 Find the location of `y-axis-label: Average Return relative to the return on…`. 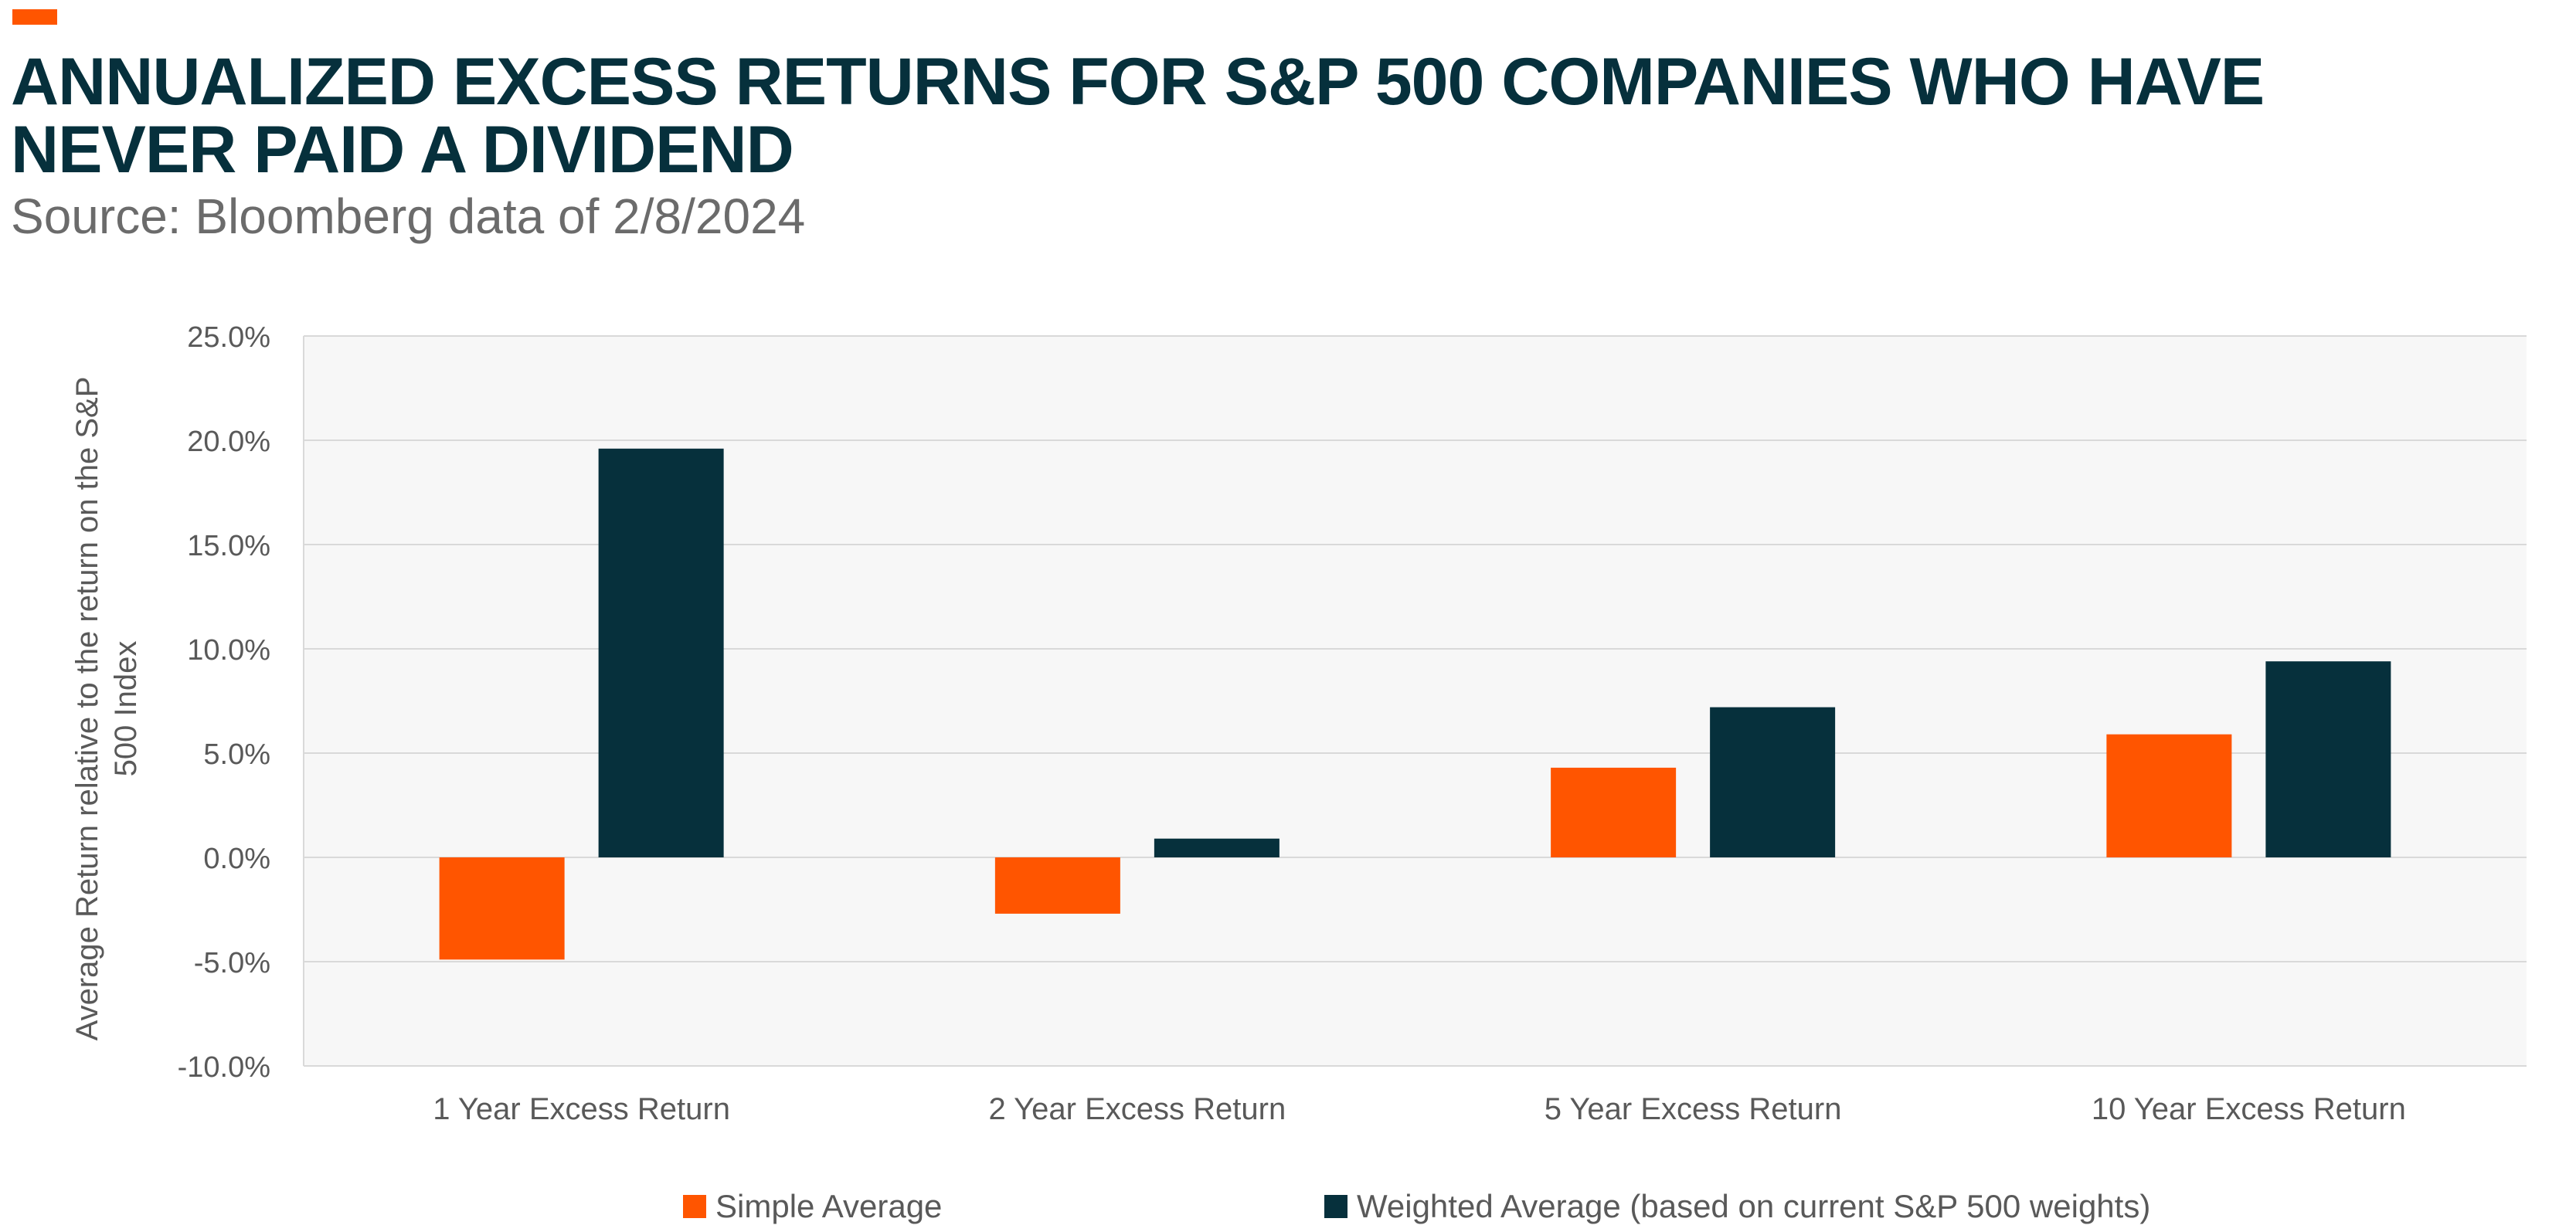

y-axis-label: Average Return relative to the return on… is located at coordinates (106, 709).